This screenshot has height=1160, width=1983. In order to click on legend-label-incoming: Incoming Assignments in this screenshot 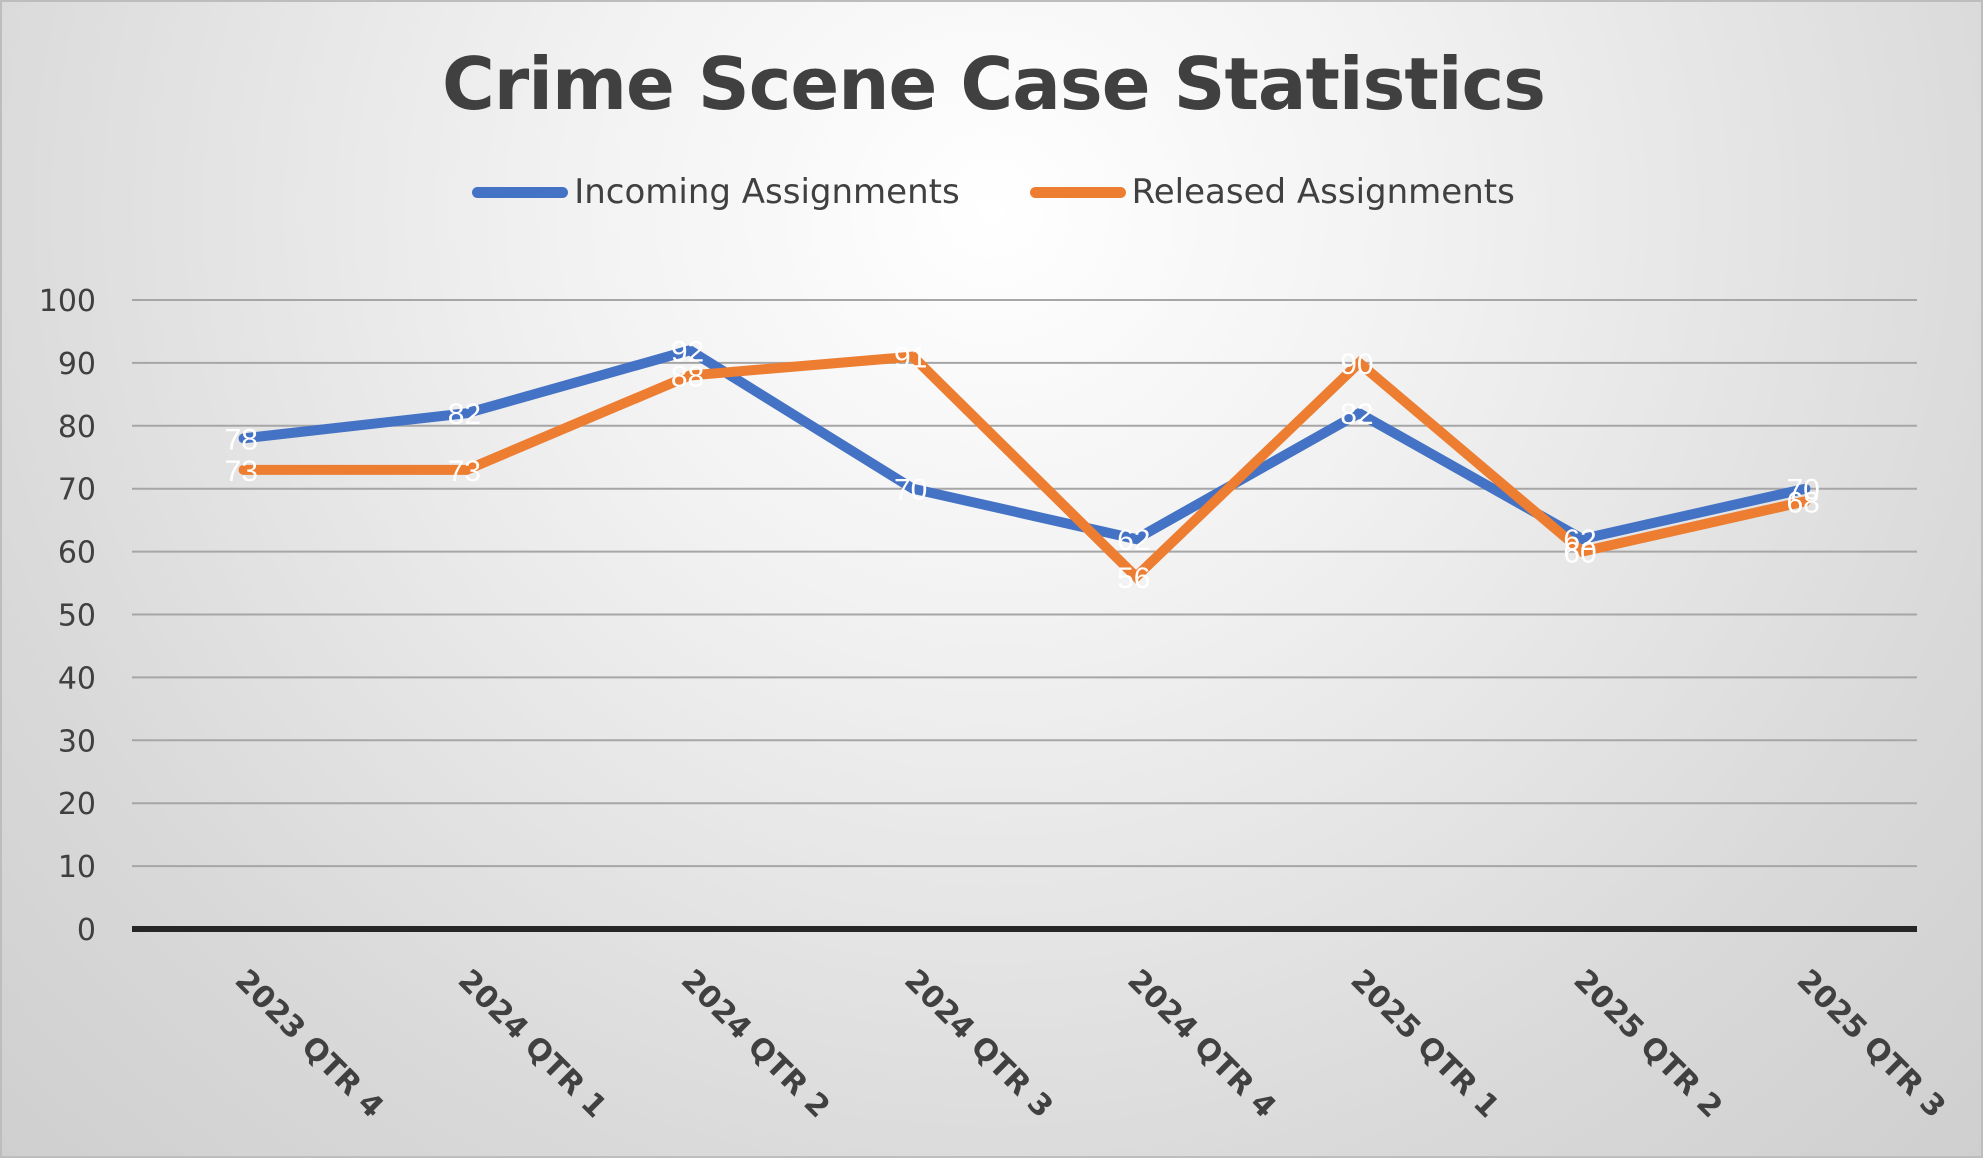, I will do `click(767, 192)`.